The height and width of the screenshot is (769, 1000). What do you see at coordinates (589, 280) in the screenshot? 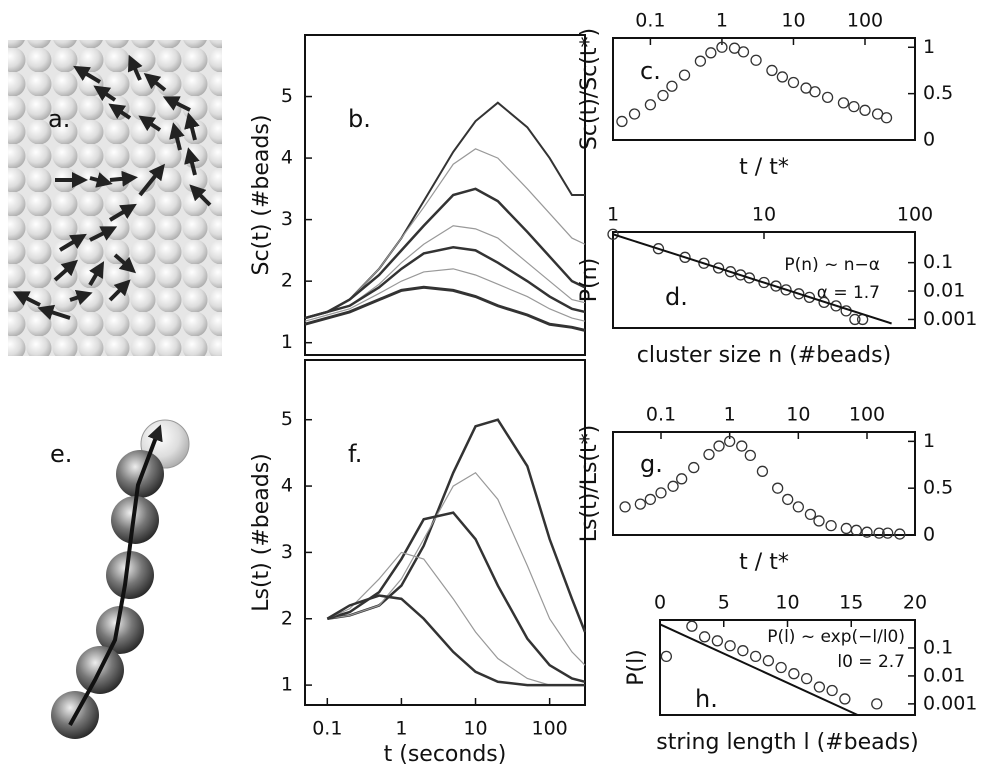
I see `y-axis-label: P(n)` at bounding box center [589, 280].